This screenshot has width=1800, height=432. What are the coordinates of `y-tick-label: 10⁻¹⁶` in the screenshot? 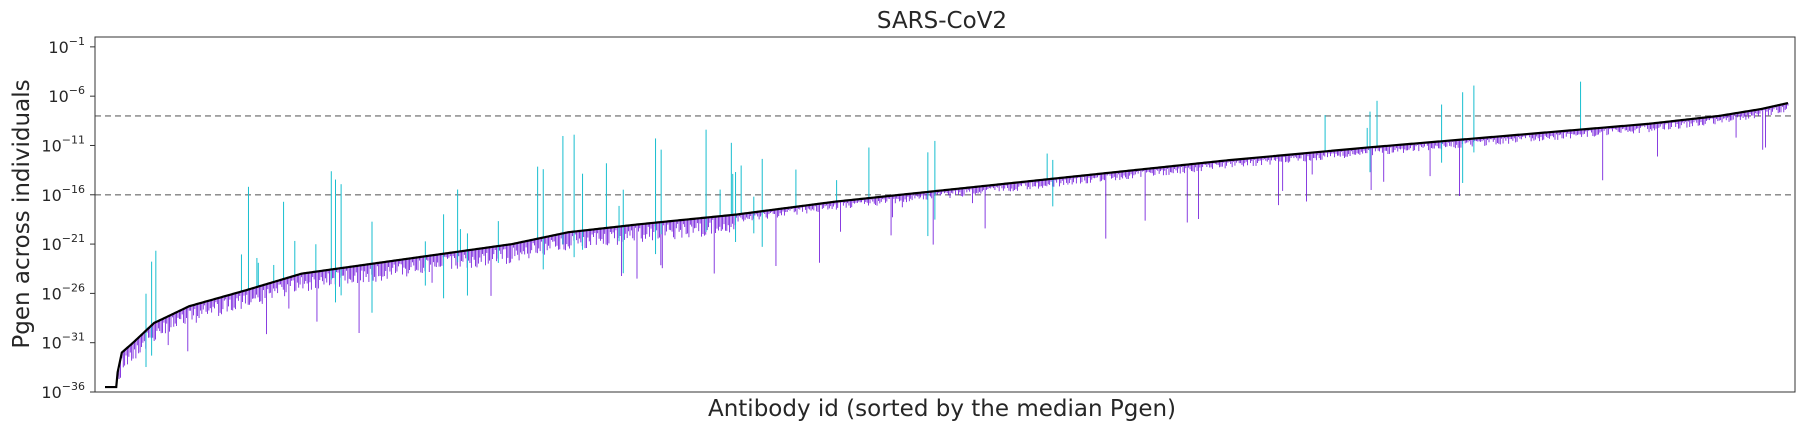 It's located at (63, 194).